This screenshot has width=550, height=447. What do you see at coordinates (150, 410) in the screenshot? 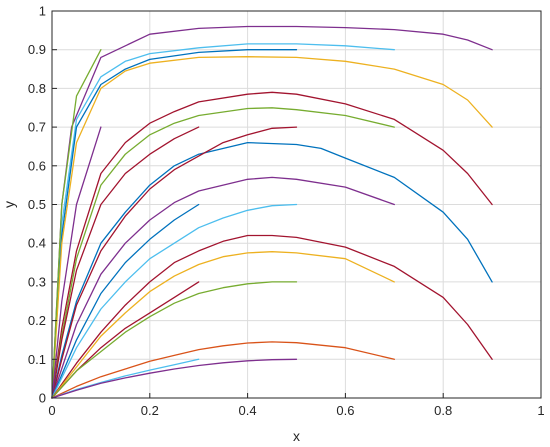
I see `x-tick-label-1: 0.2` at bounding box center [150, 410].